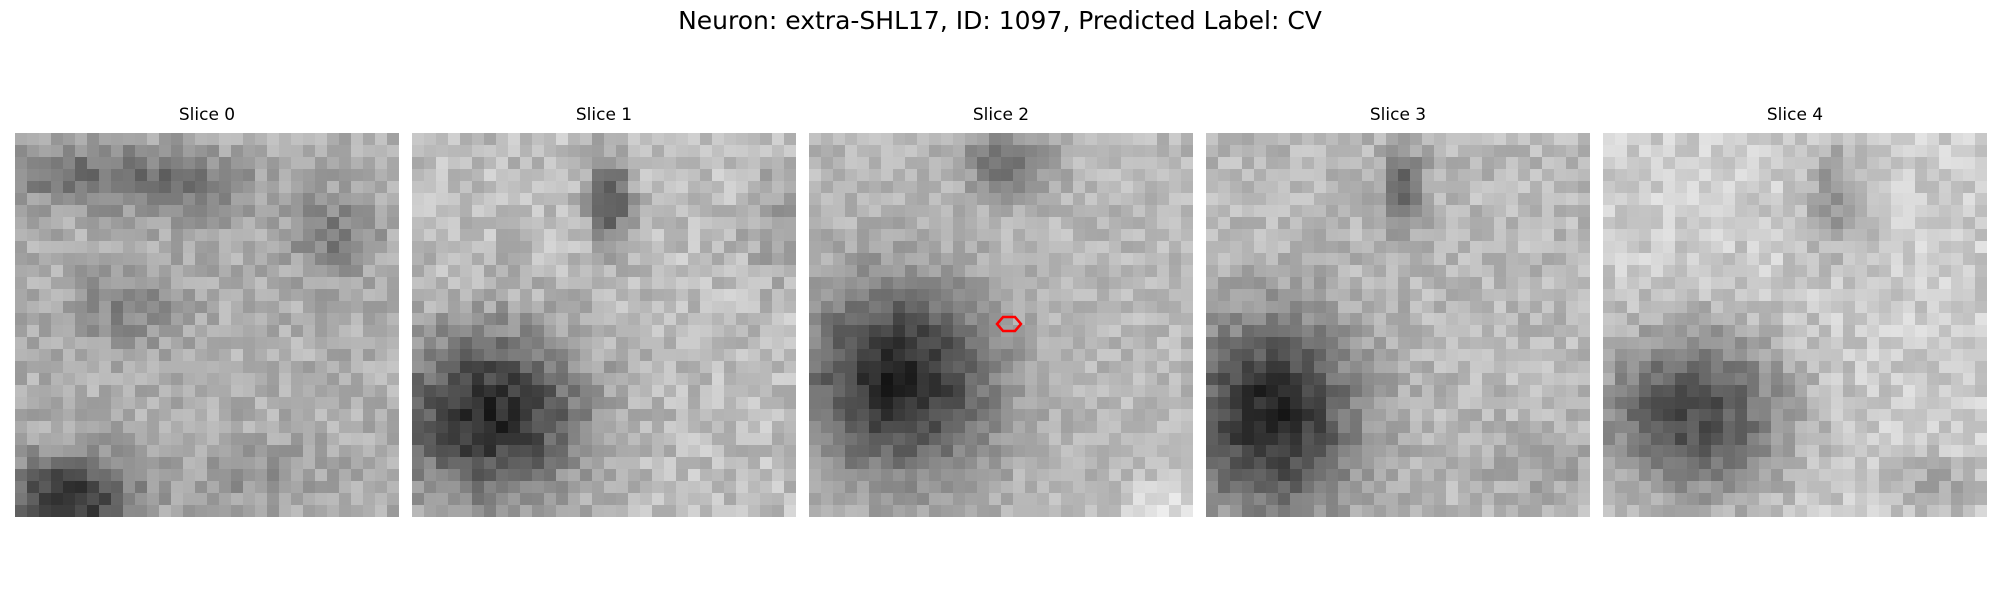  Describe the element at coordinates (1795, 115) in the screenshot. I see `slice-title: Slice 4` at that location.